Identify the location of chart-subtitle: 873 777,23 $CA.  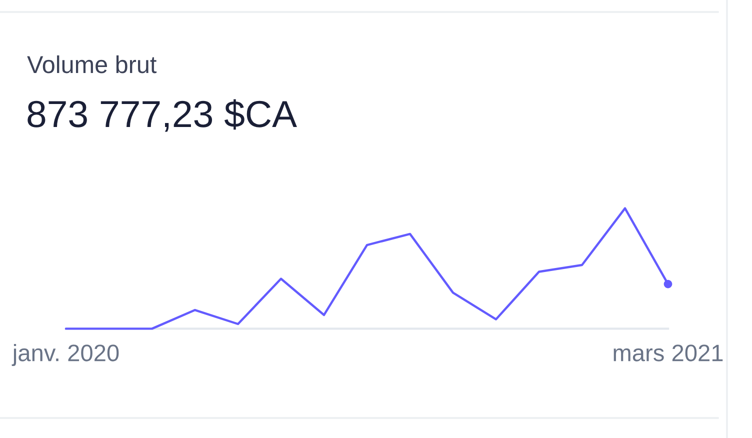
(162, 115).